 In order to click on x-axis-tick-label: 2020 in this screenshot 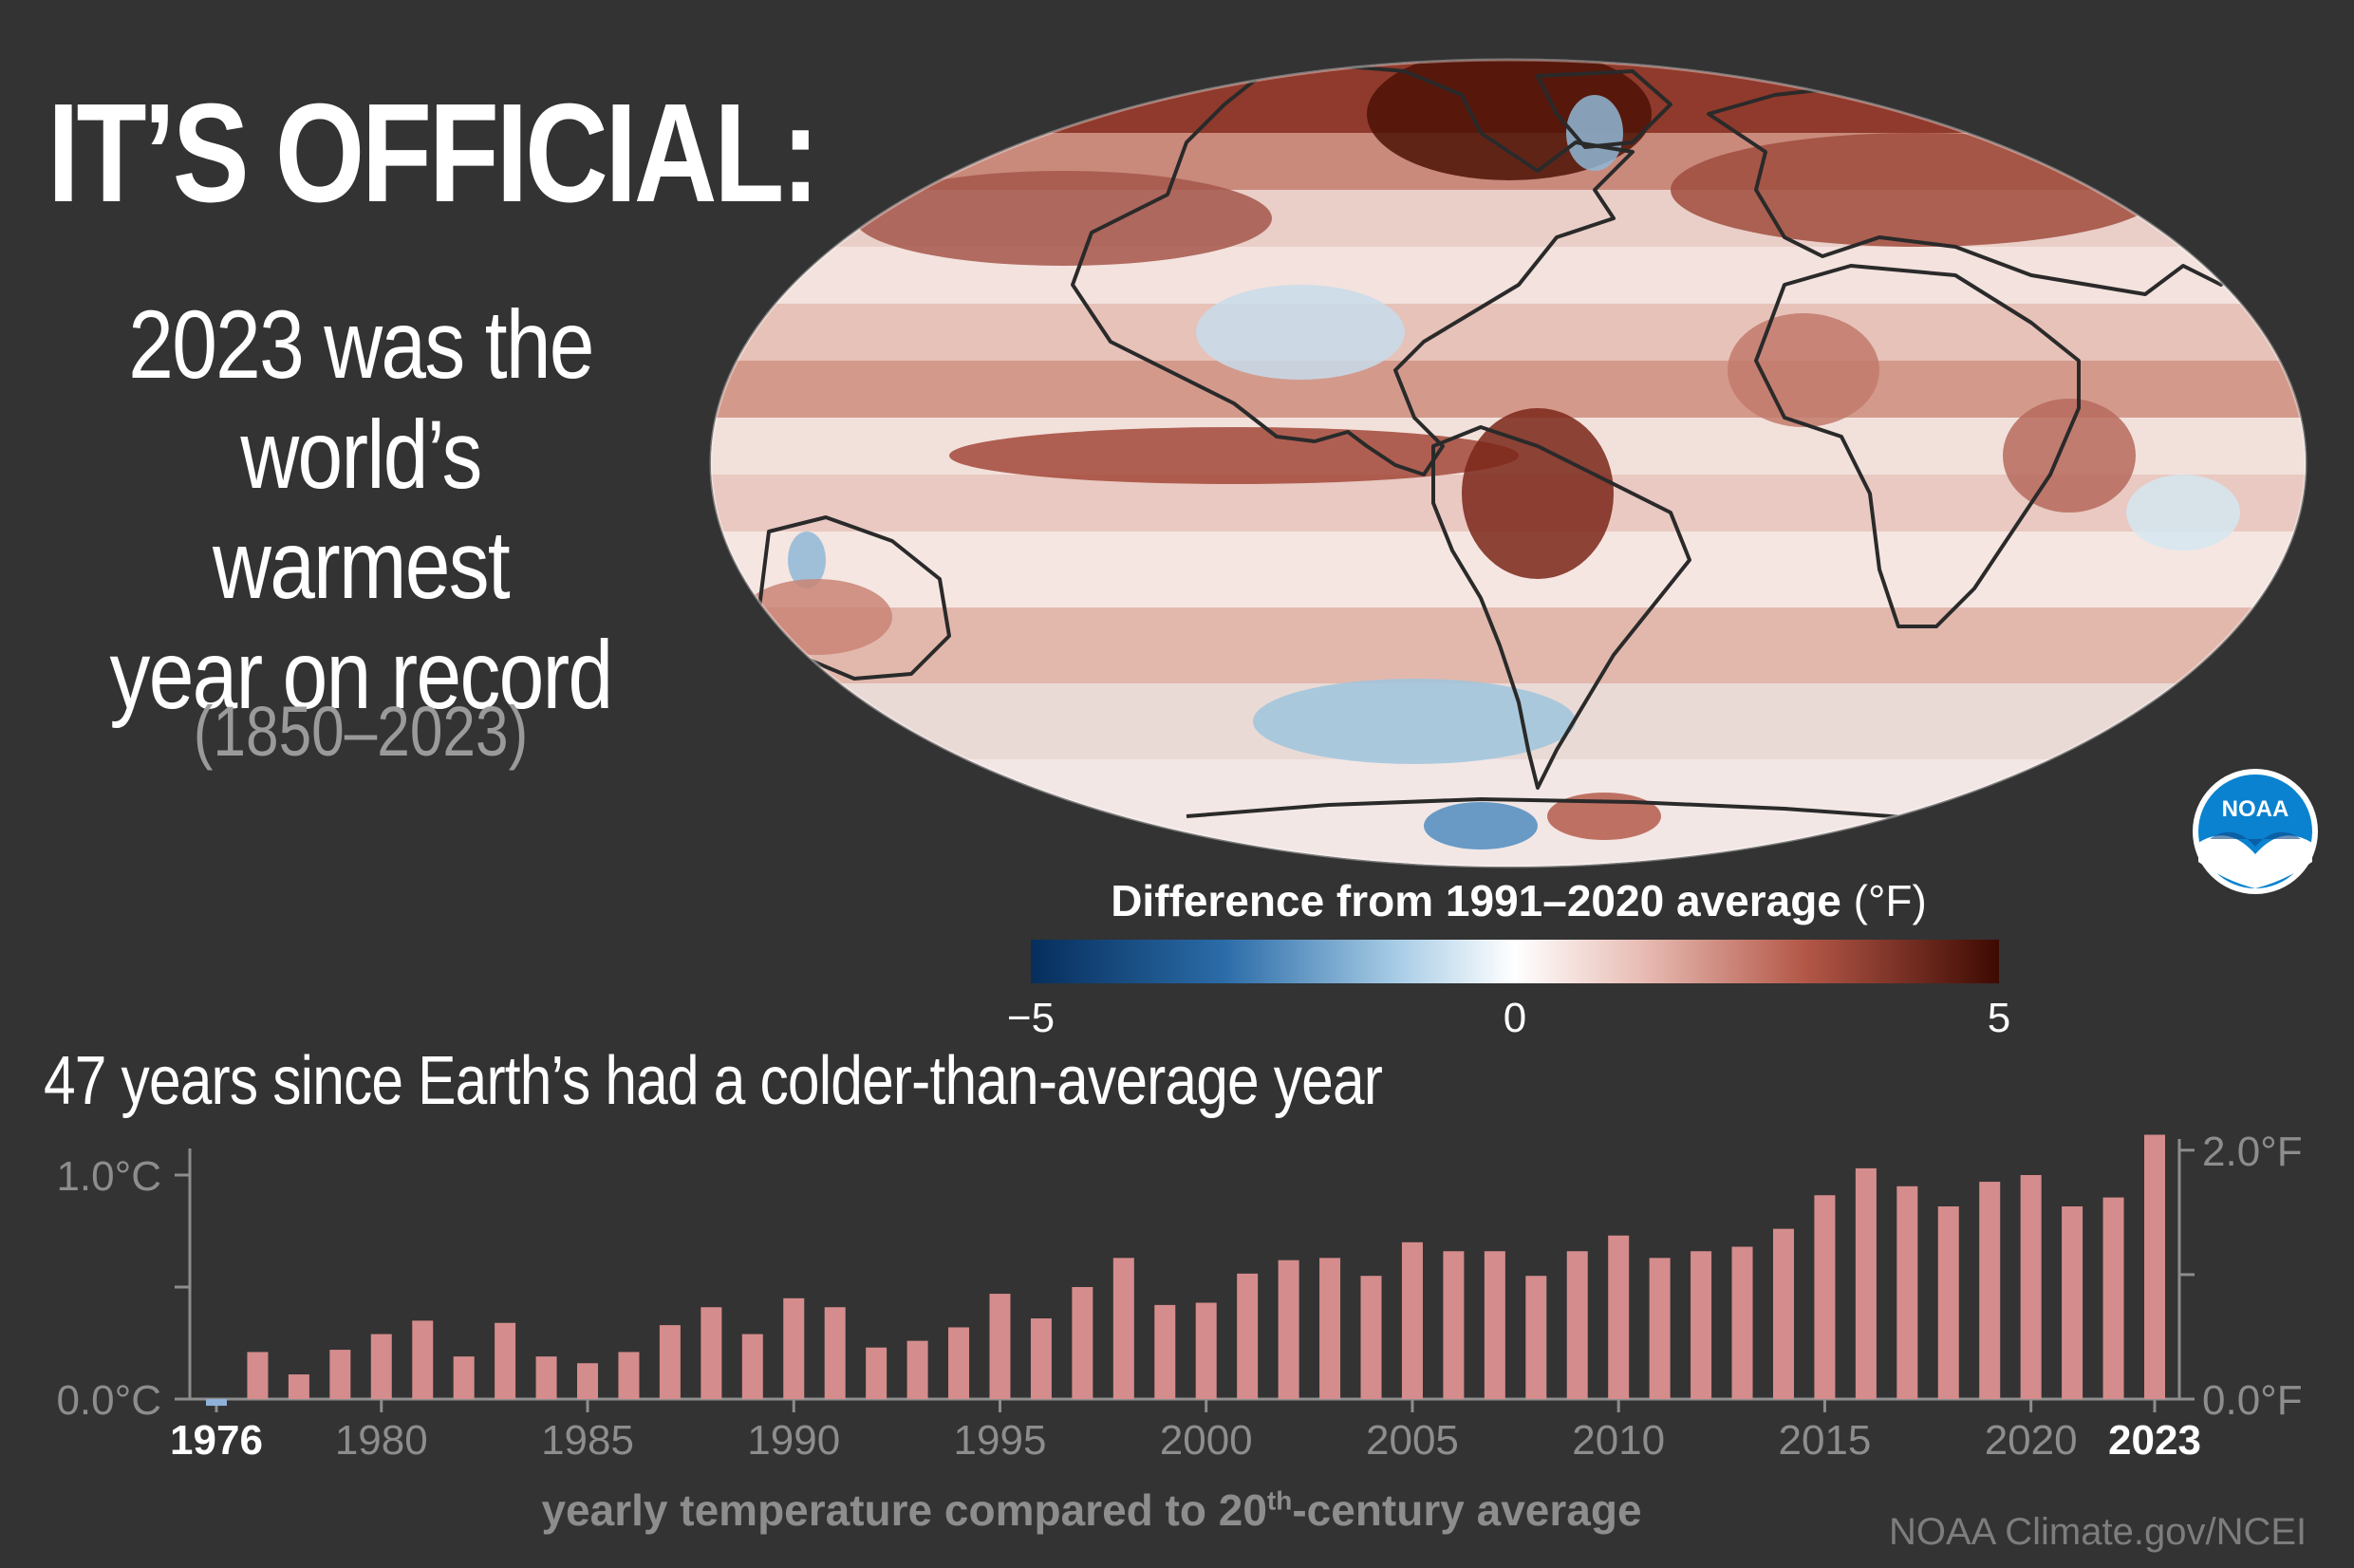, I will do `click(2031, 1440)`.